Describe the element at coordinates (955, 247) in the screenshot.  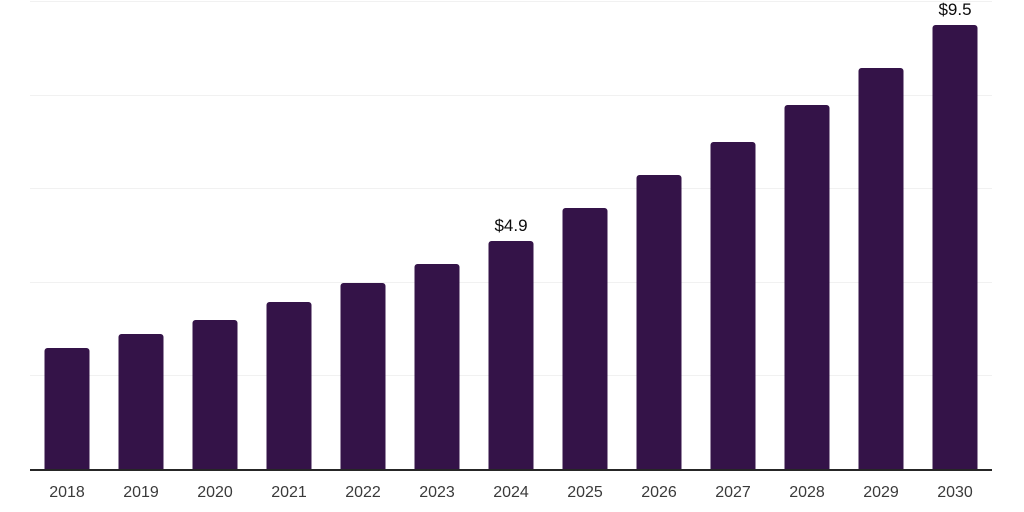
I see `bar-2030` at that location.